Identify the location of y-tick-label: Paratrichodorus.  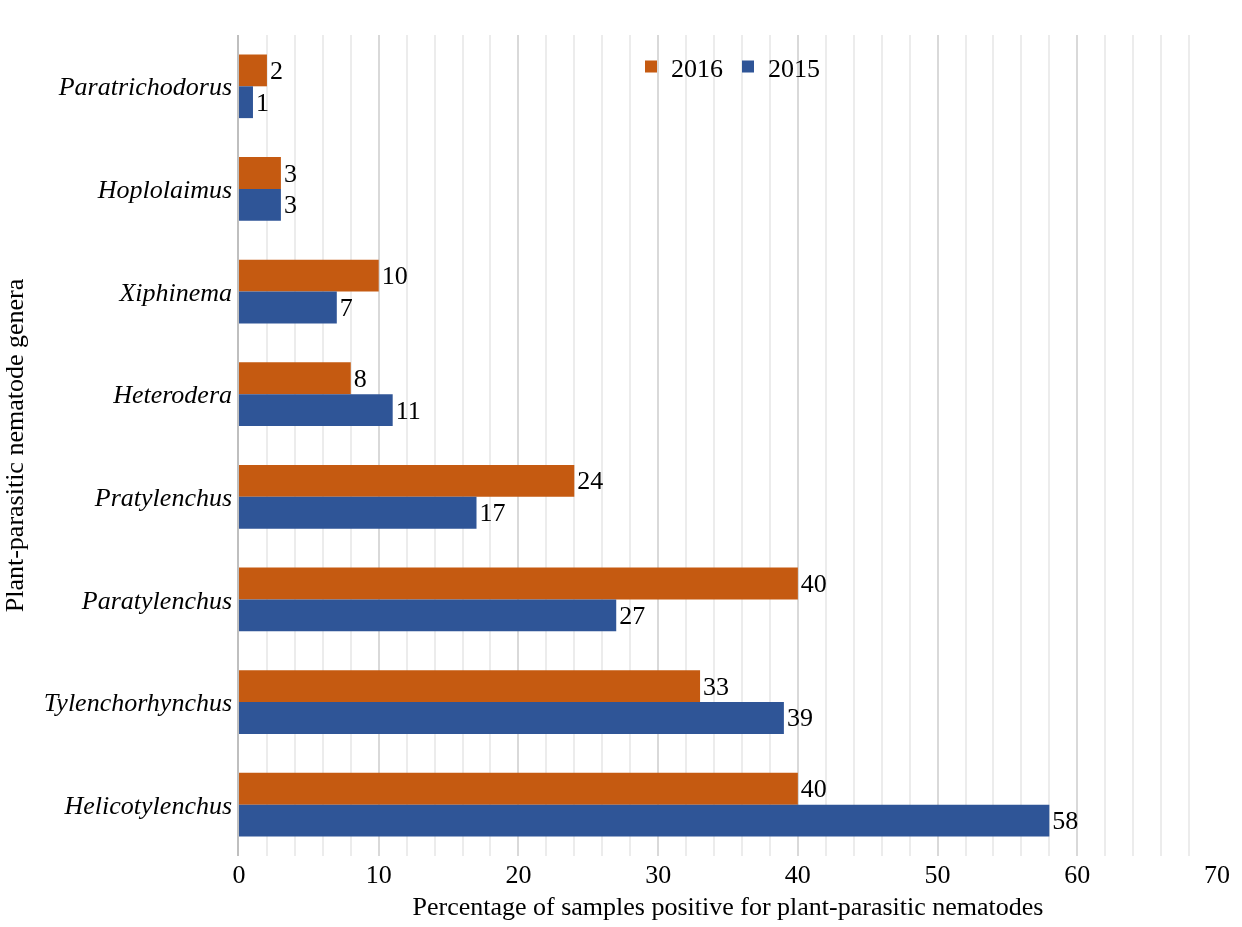
(145, 87).